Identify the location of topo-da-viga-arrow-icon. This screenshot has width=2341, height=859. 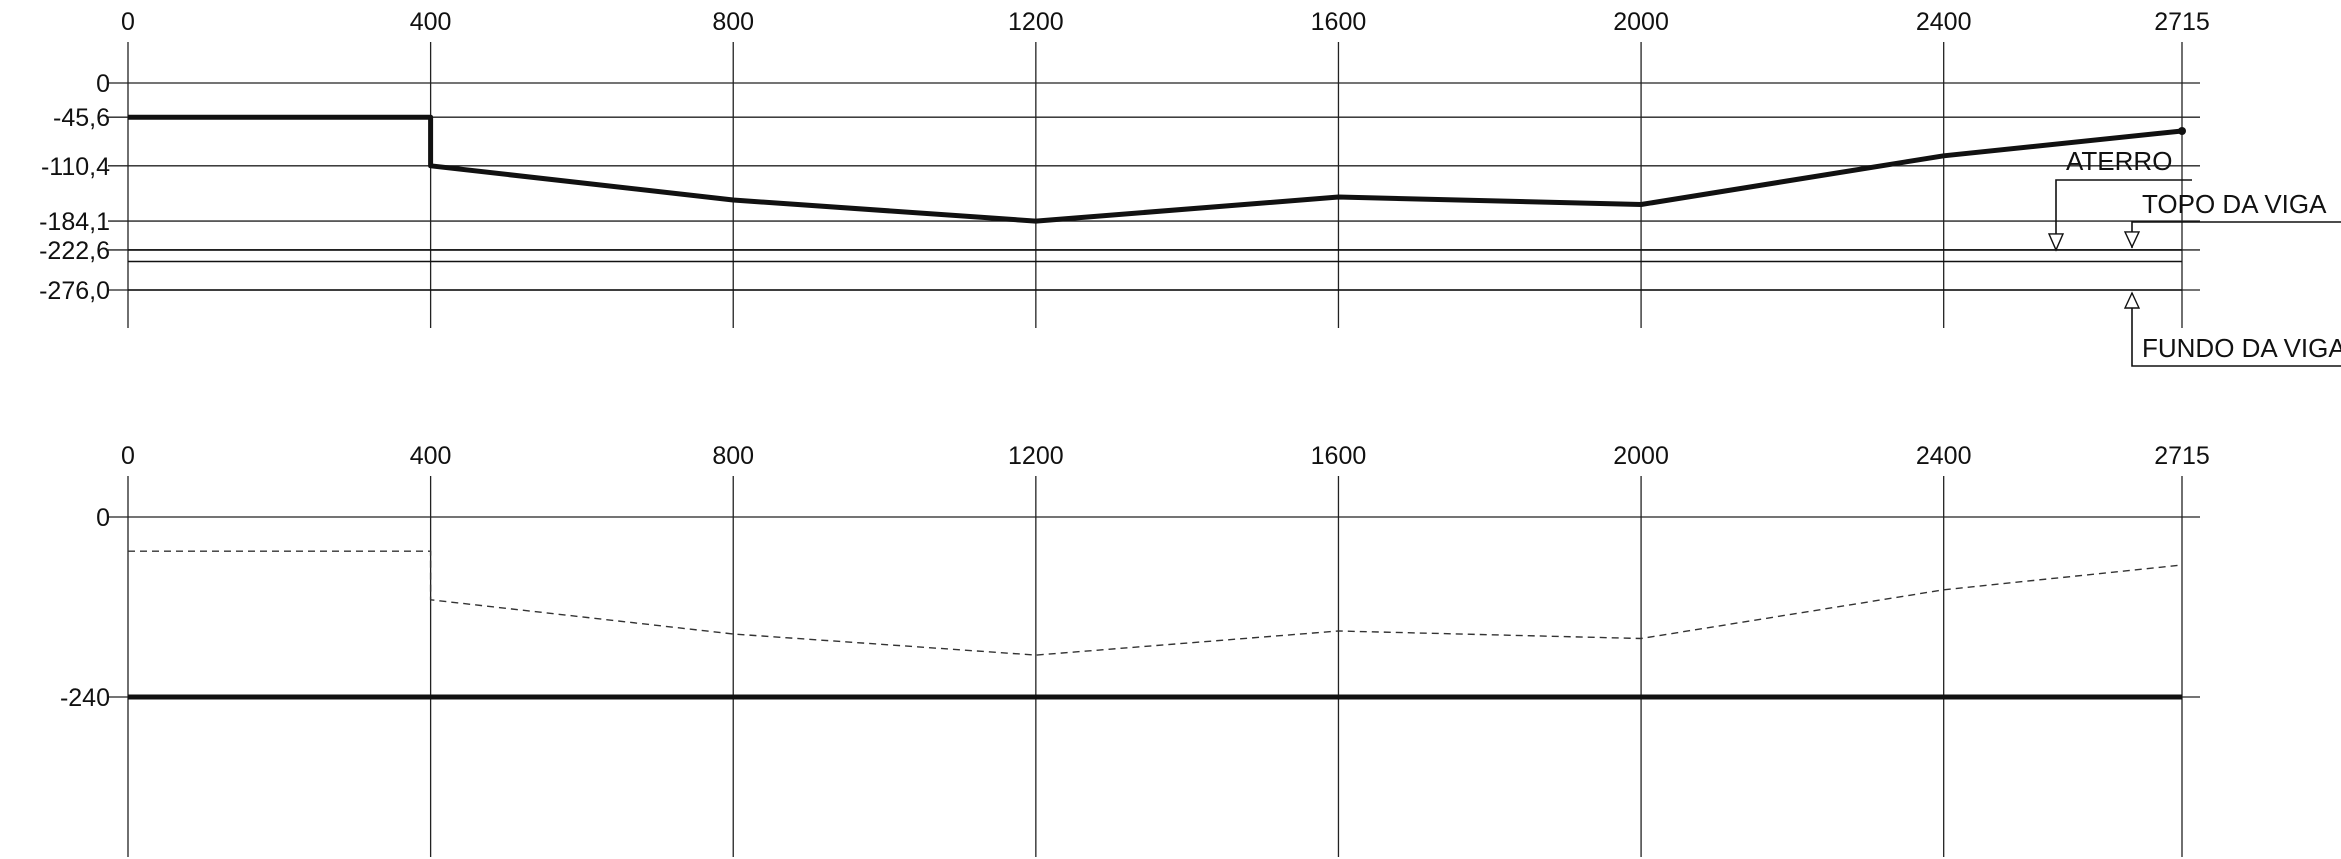
(2132, 240).